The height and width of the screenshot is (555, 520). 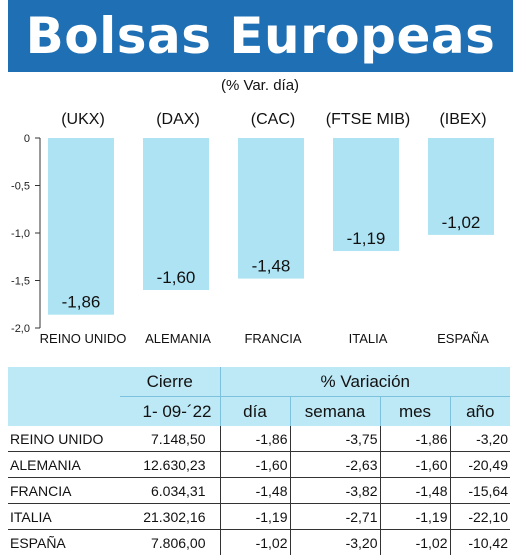 I want to click on category-label: ALEMANIA, so click(x=178, y=338).